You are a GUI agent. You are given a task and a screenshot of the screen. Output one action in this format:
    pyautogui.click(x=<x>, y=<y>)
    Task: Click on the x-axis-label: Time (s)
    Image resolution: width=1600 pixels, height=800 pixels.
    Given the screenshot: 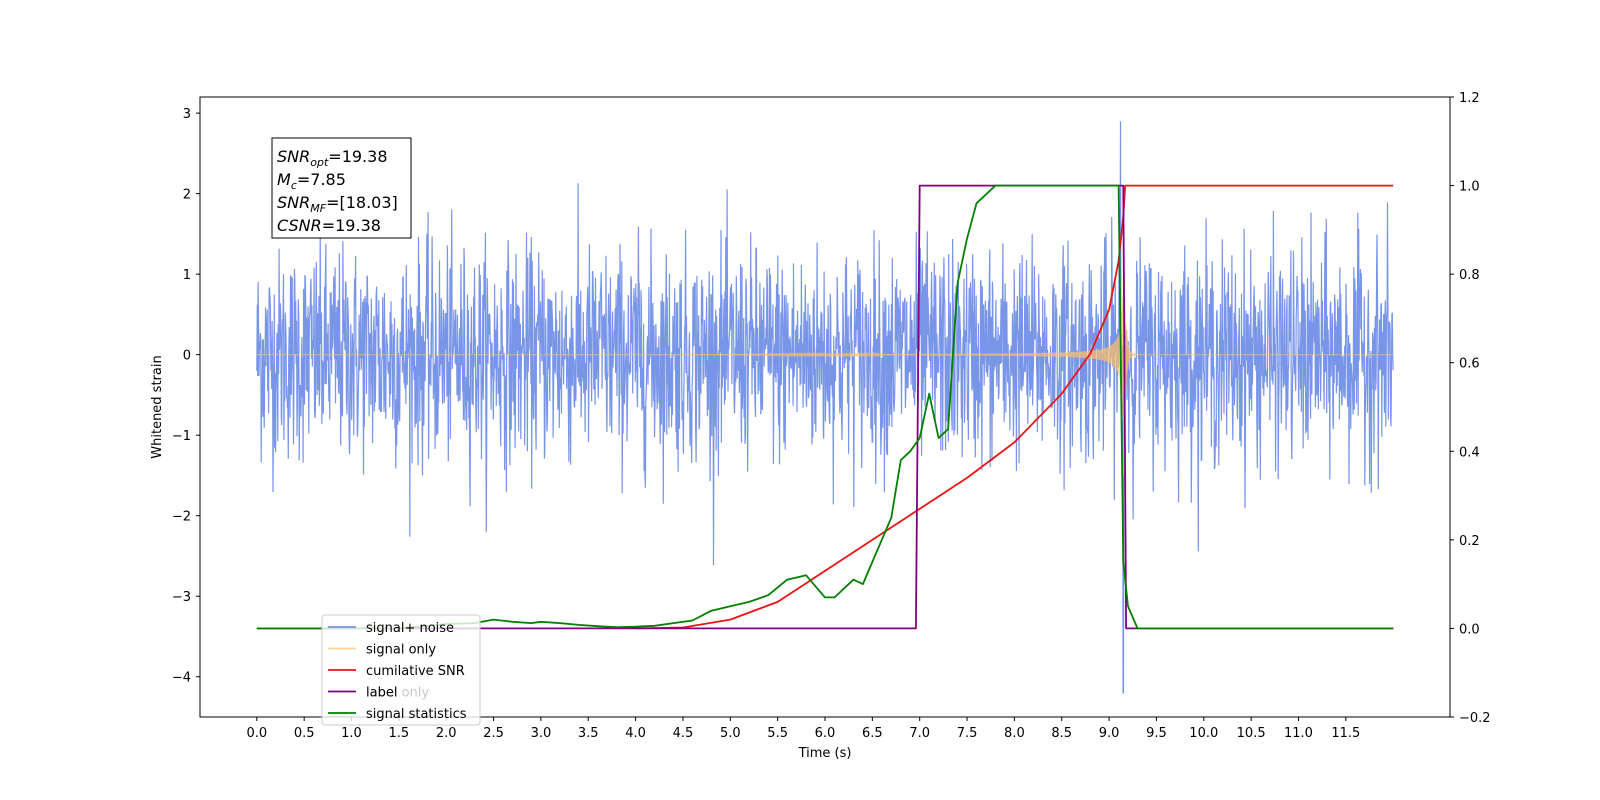 What is the action you would take?
    pyautogui.click(x=825, y=753)
    